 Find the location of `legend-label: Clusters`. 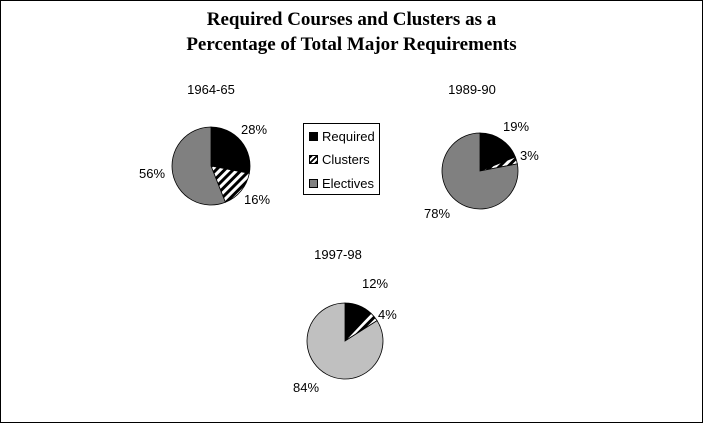

legend-label: Clusters is located at coordinates (346, 159).